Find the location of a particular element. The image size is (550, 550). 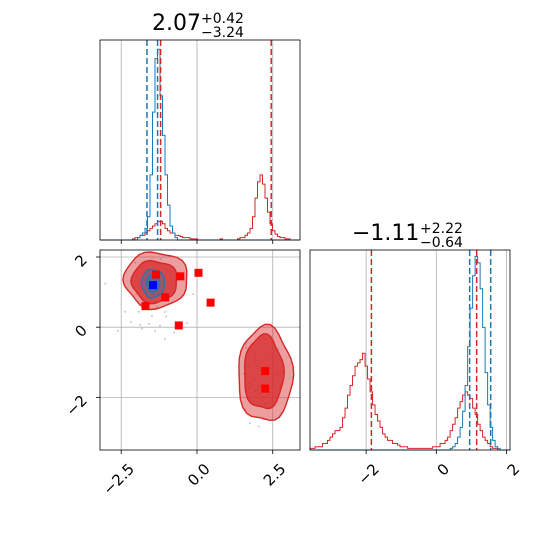

panel-joint-ticks is located at coordinates (185, 355).